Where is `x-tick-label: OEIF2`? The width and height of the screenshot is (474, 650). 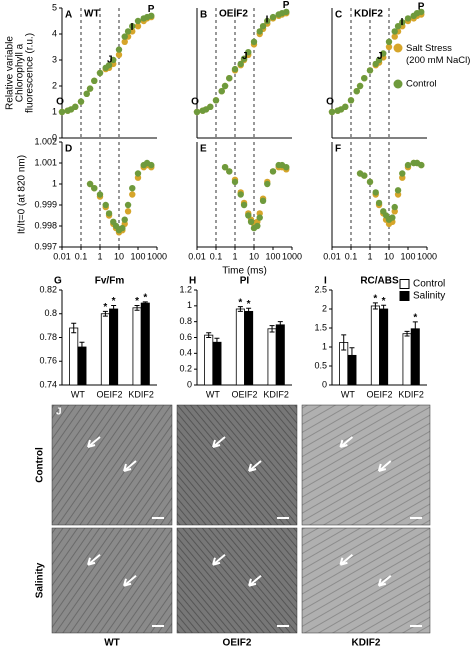 x-tick-label: OEIF2 is located at coordinates (109, 394).